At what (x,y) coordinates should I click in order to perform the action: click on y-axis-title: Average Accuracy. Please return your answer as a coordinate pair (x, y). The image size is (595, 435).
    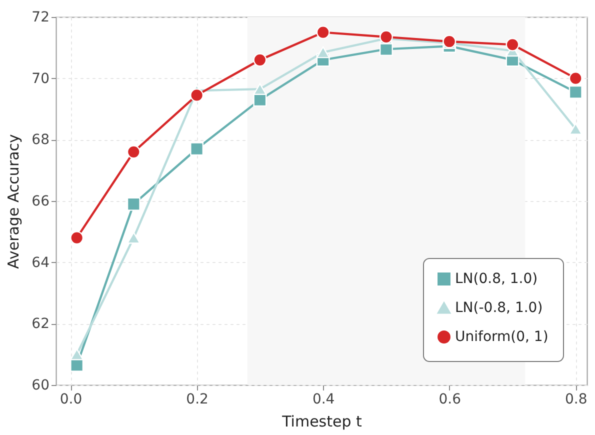
    Looking at the image, I should click on (13, 201).